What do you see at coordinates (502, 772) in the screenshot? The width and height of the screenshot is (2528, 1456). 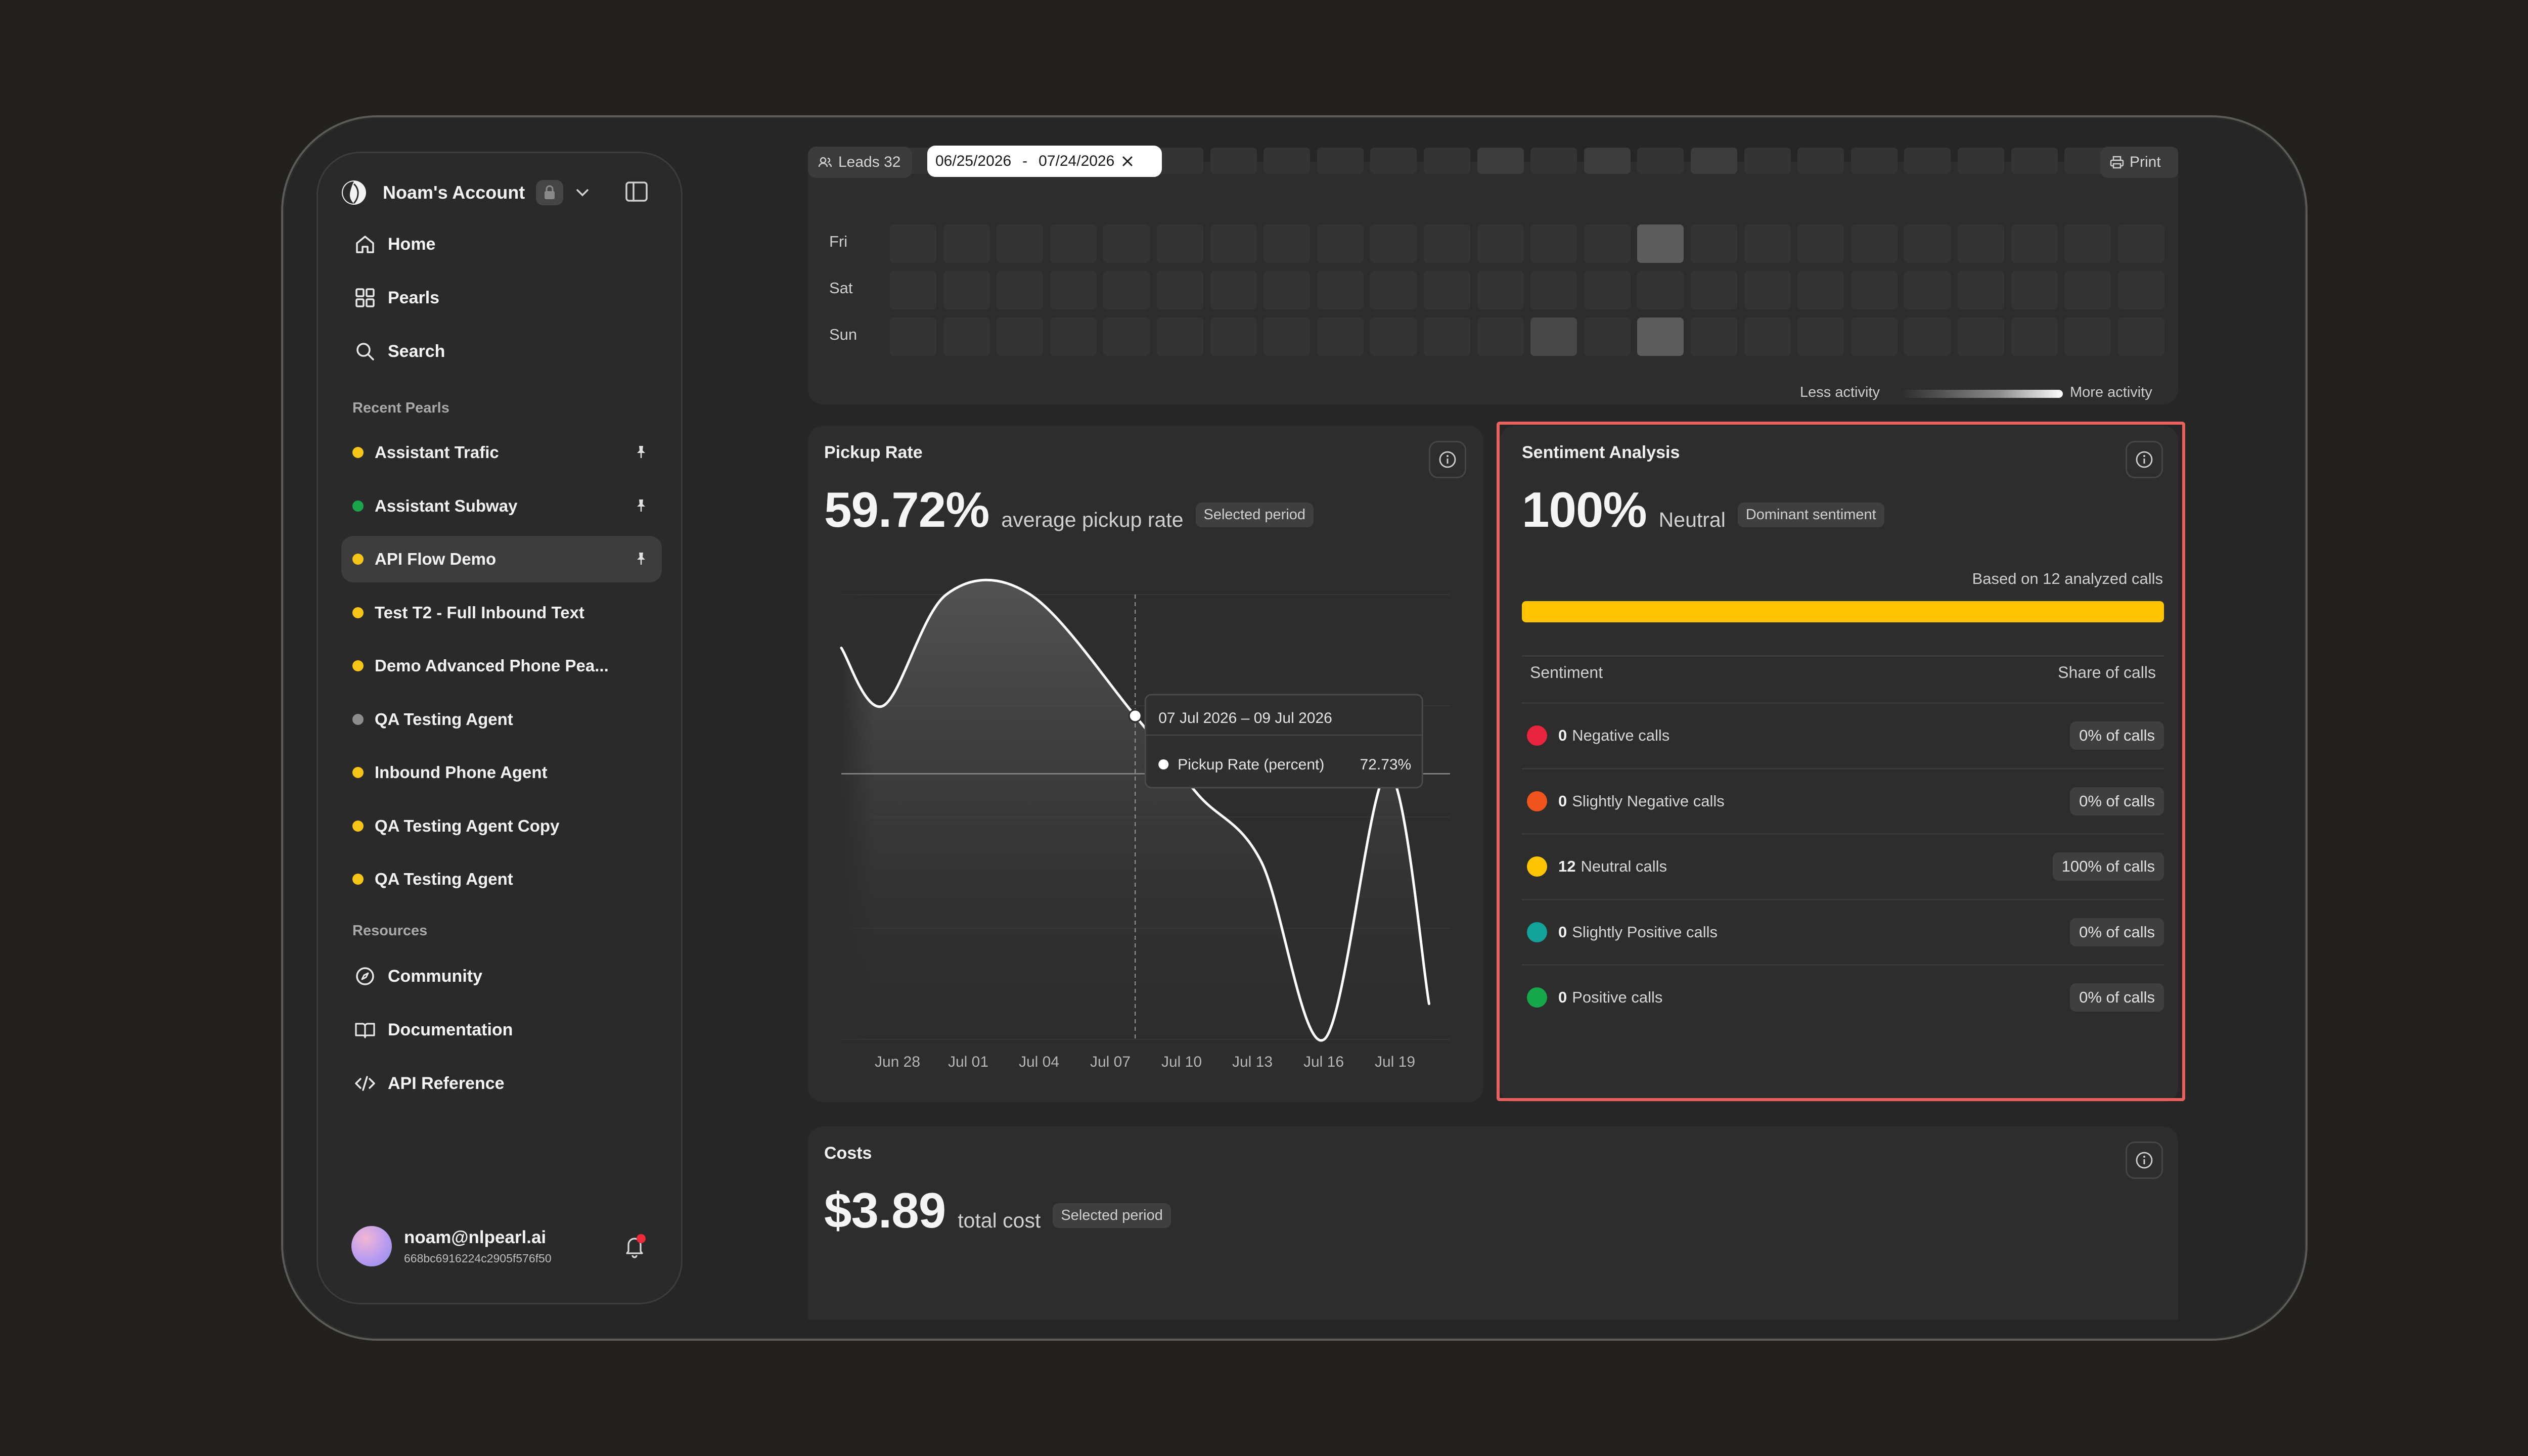 I see `recent-pearl-item: Inbound Phone Agent` at bounding box center [502, 772].